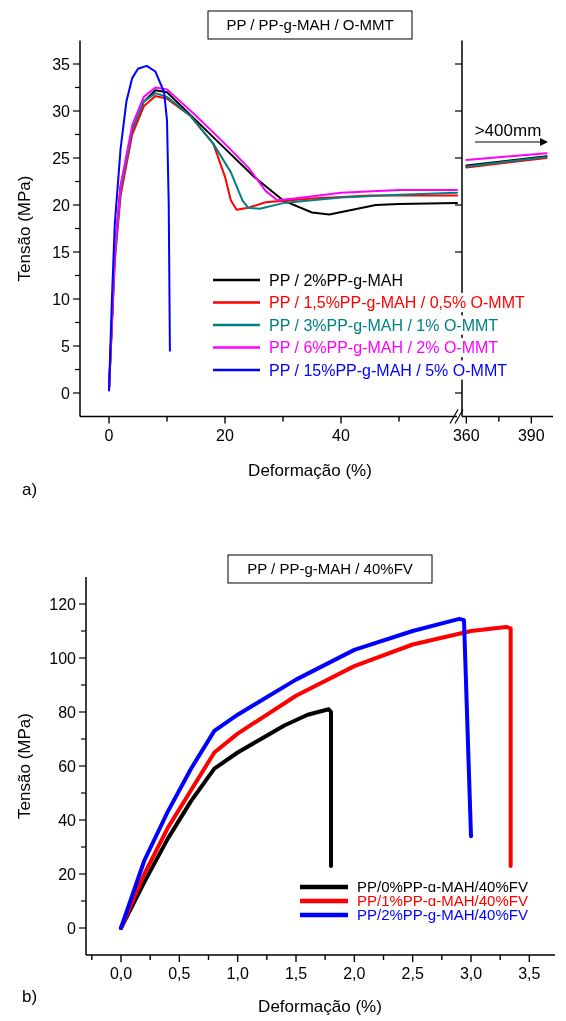  Describe the element at coordinates (61, 158) in the screenshot. I see `y-tick-label: 25` at that location.